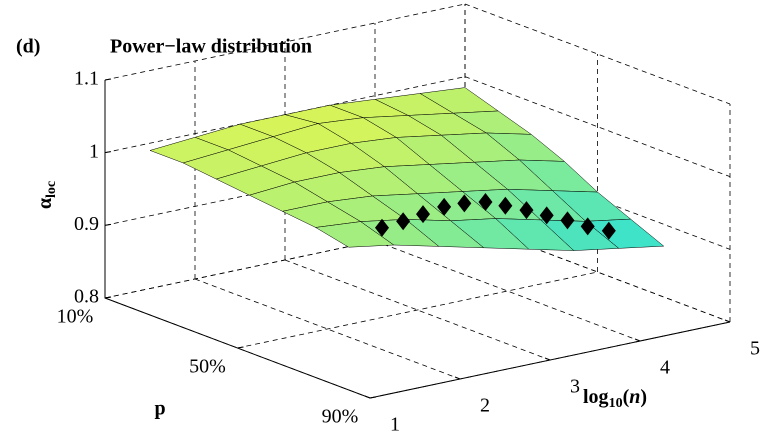 The height and width of the screenshot is (442, 772). What do you see at coordinates (75, 317) in the screenshot?
I see `y-tick-label: 10%` at bounding box center [75, 317].